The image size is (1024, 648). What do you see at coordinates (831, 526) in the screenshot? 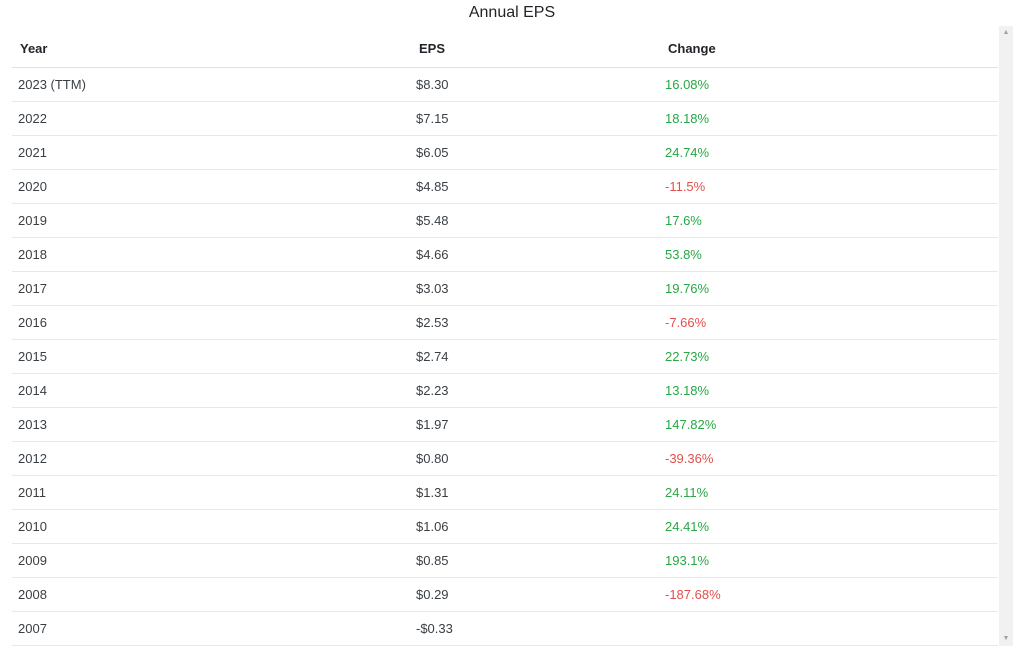
I see `change-cell: 24.41%` at bounding box center [831, 526].